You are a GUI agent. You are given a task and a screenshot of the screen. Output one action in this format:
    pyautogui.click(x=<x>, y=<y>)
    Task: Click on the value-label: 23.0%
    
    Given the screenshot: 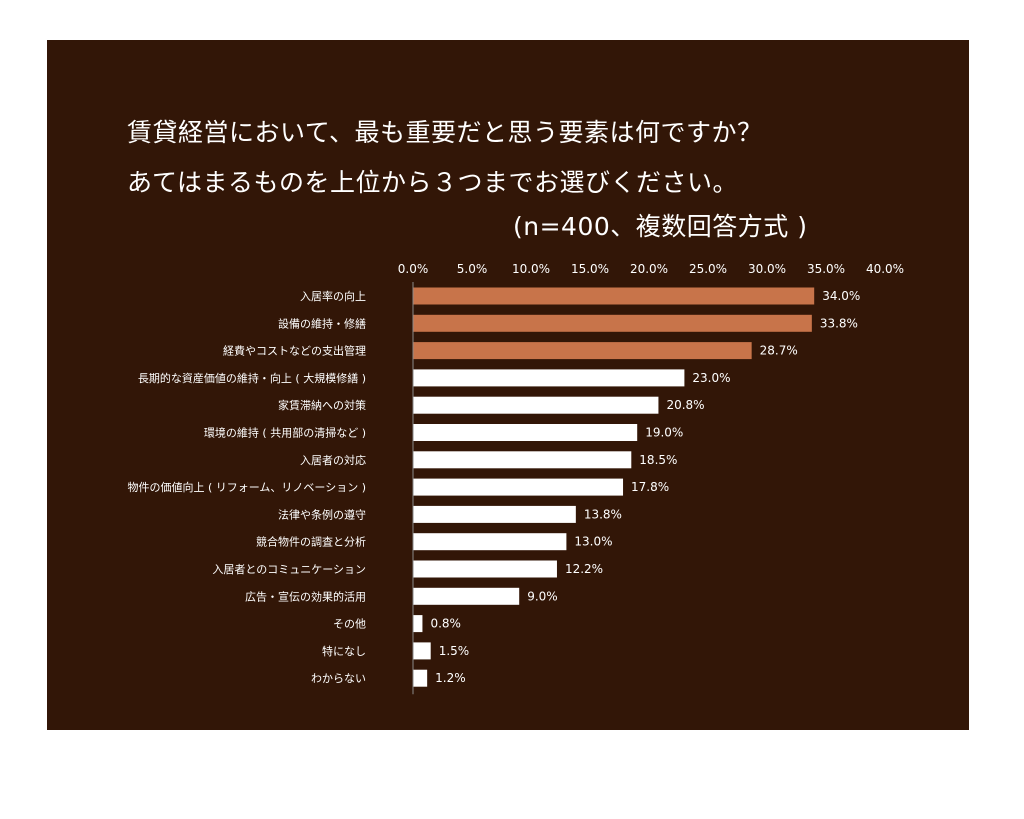 What is the action you would take?
    pyautogui.click(x=711, y=378)
    